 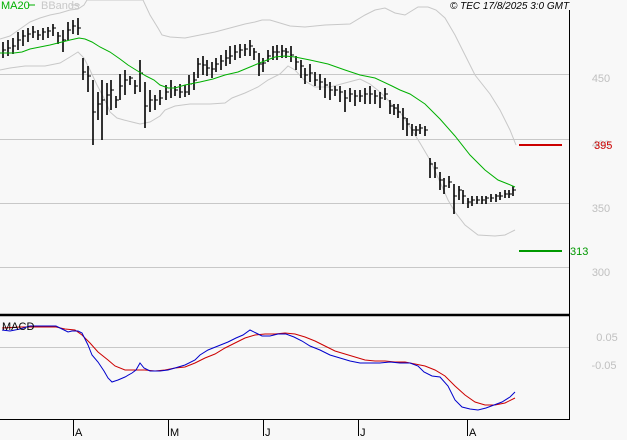 What do you see at coordinates (601, 209) in the screenshot?
I see `price-tick-350: 350` at bounding box center [601, 209].